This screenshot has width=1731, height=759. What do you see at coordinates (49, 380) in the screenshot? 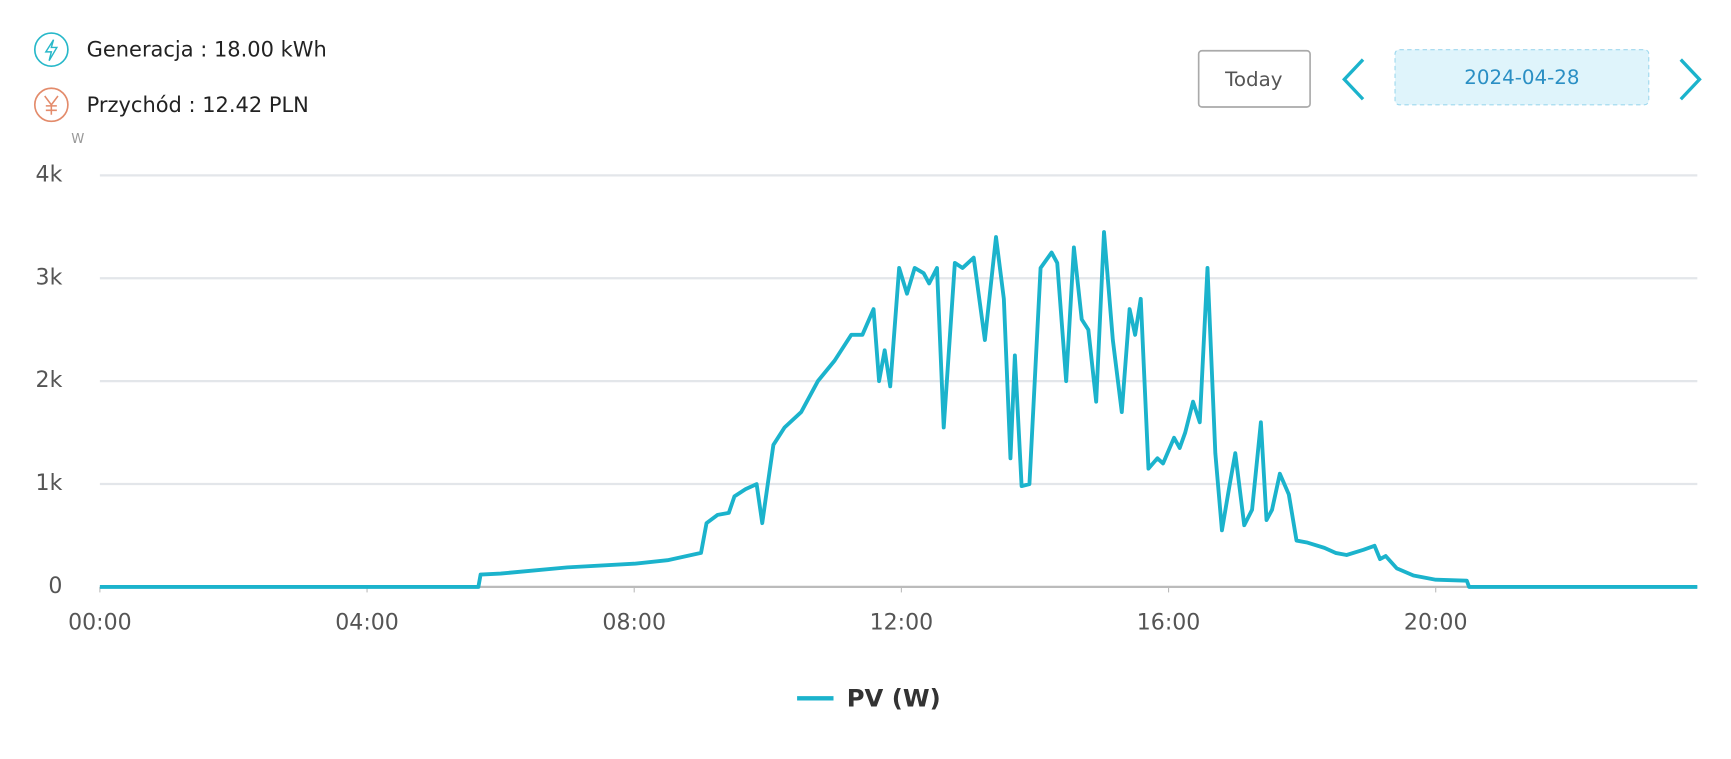
I see `y-tick-label: 2k` at bounding box center [49, 380].